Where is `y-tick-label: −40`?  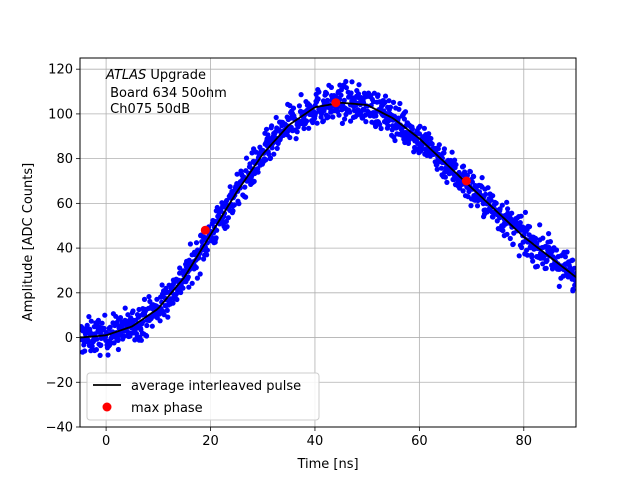
y-tick-label: −40 is located at coordinates (59, 428).